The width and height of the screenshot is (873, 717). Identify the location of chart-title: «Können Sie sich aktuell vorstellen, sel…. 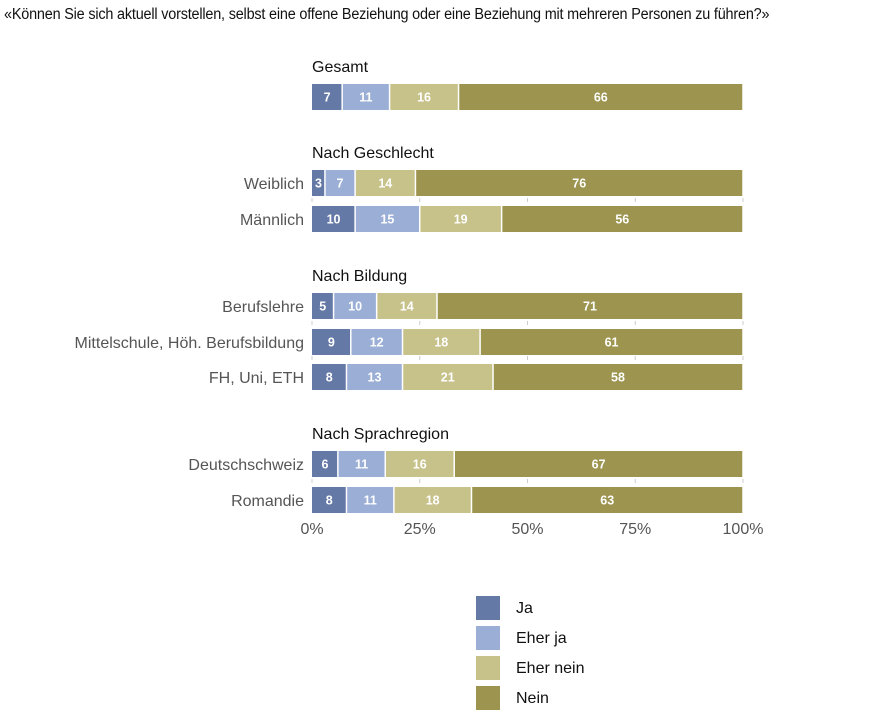
(387, 14).